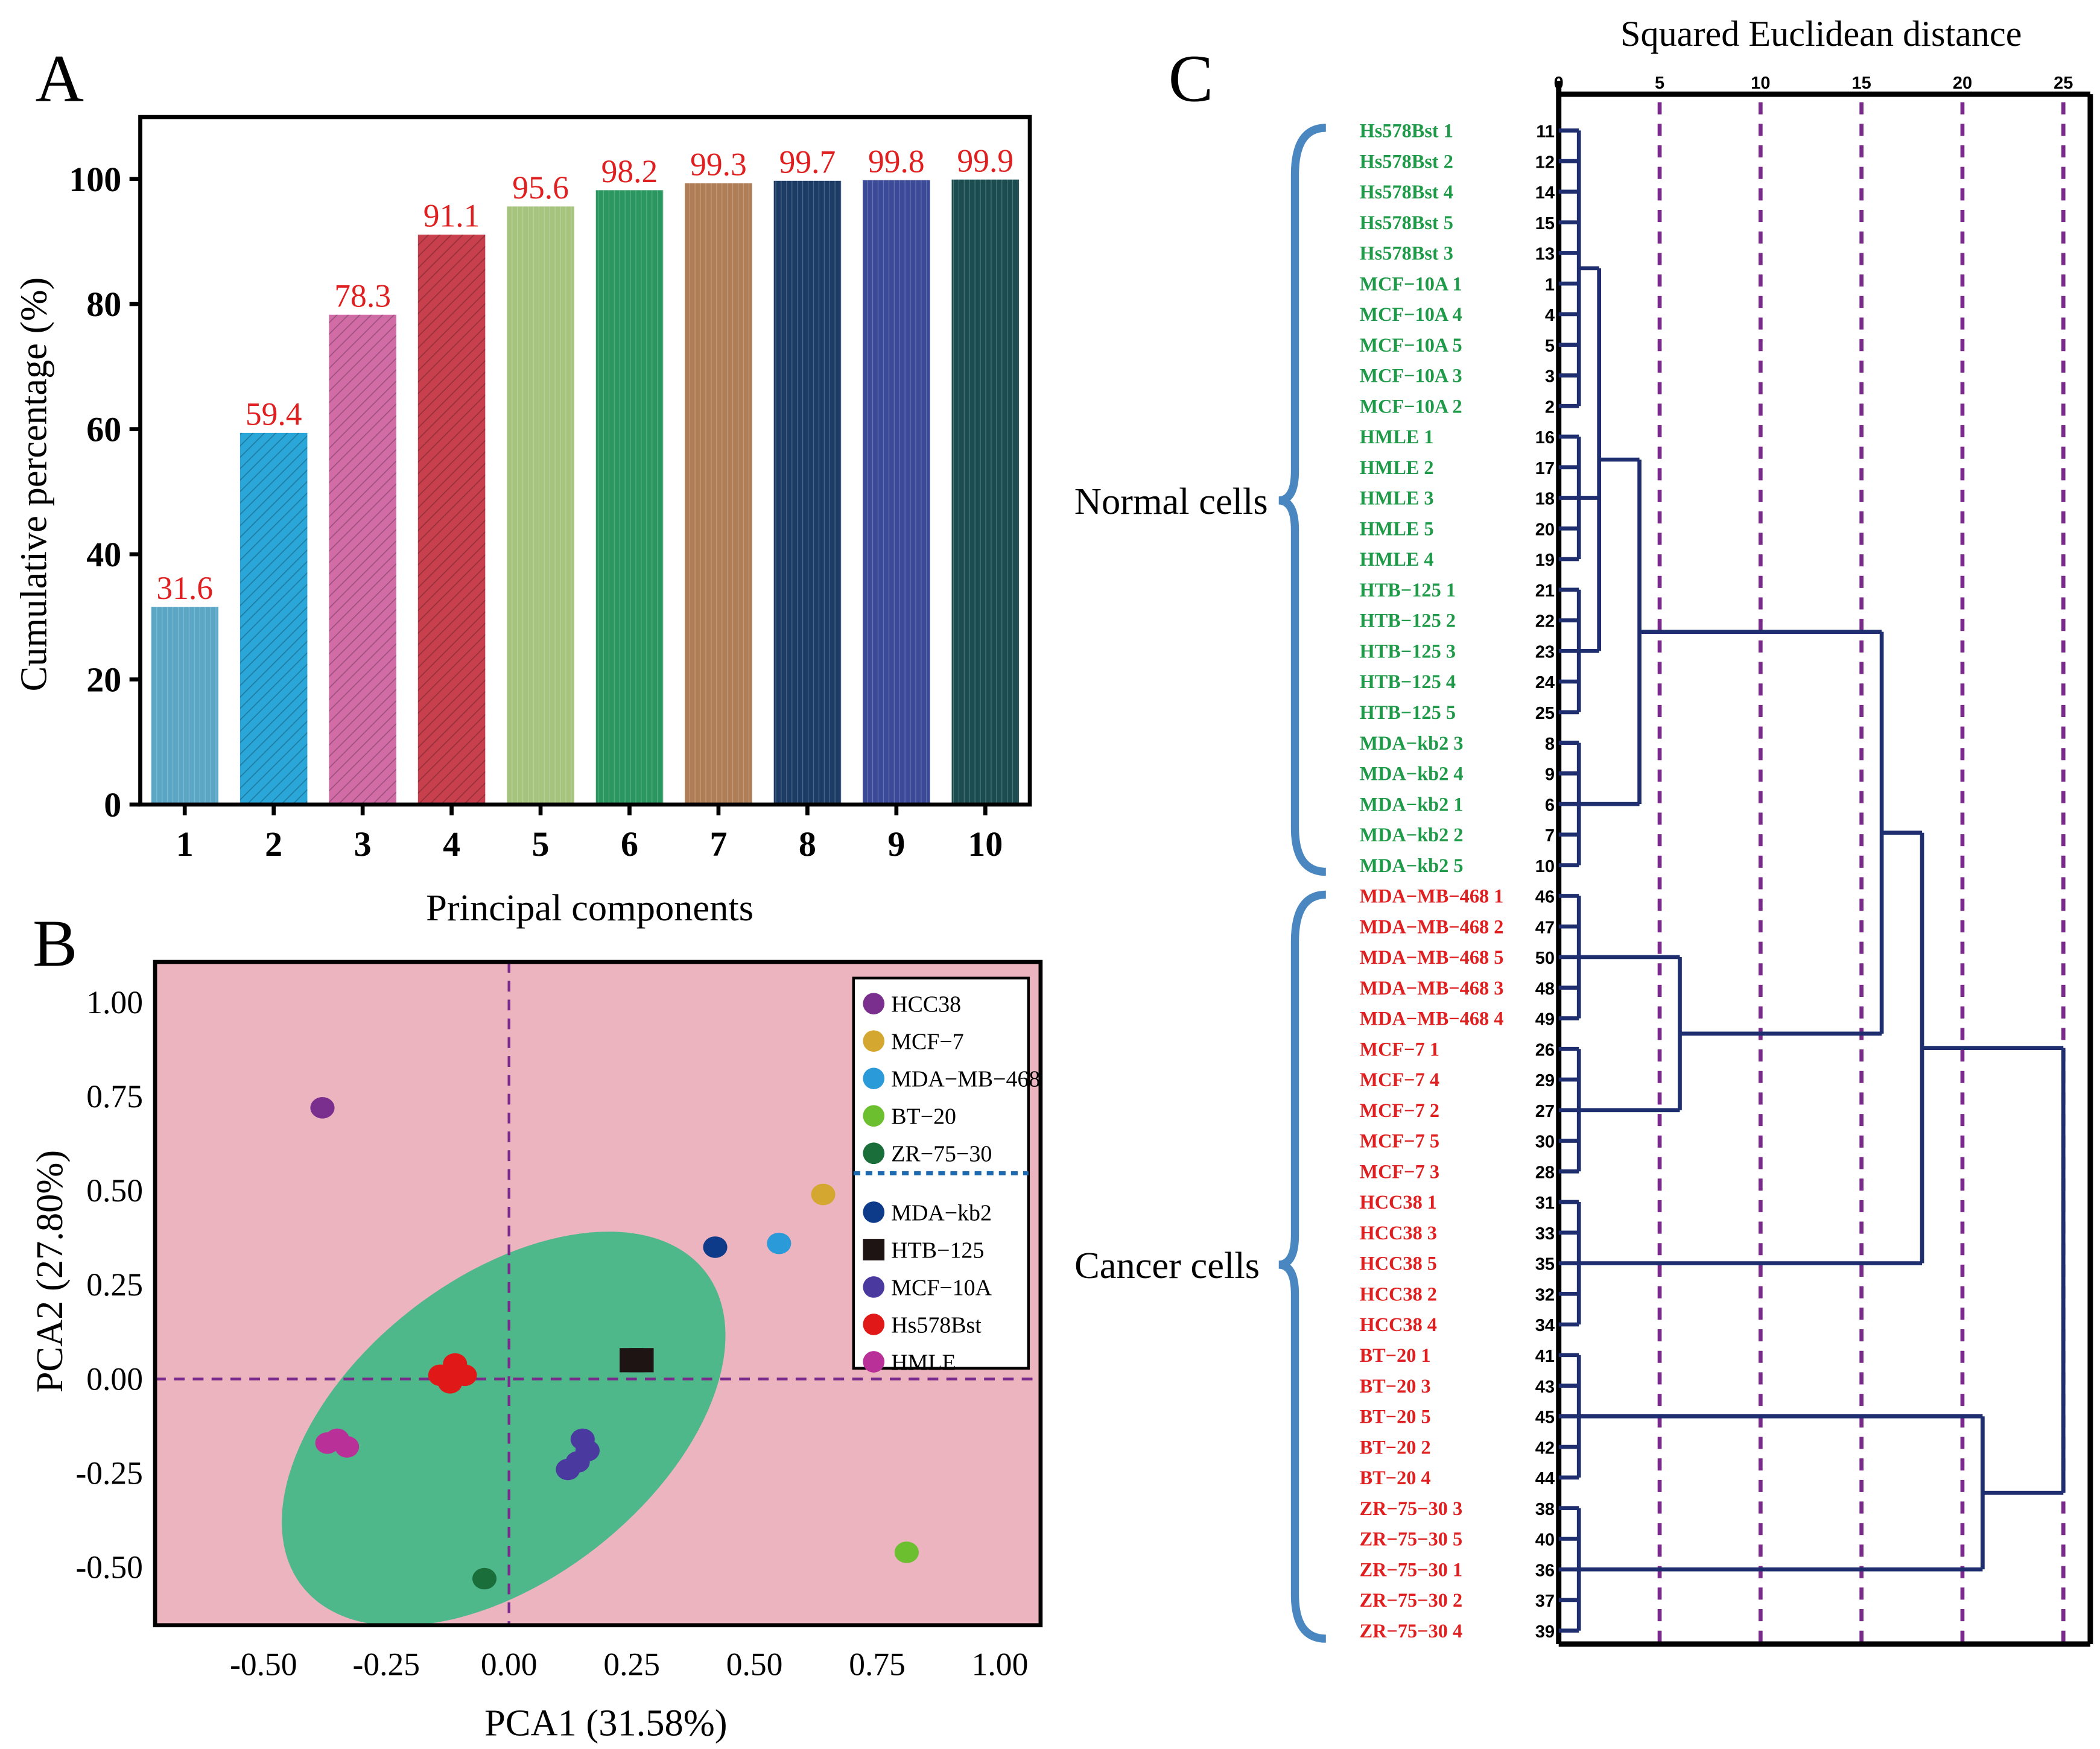  I want to click on y-tick-label: 0.50, so click(114, 1190).